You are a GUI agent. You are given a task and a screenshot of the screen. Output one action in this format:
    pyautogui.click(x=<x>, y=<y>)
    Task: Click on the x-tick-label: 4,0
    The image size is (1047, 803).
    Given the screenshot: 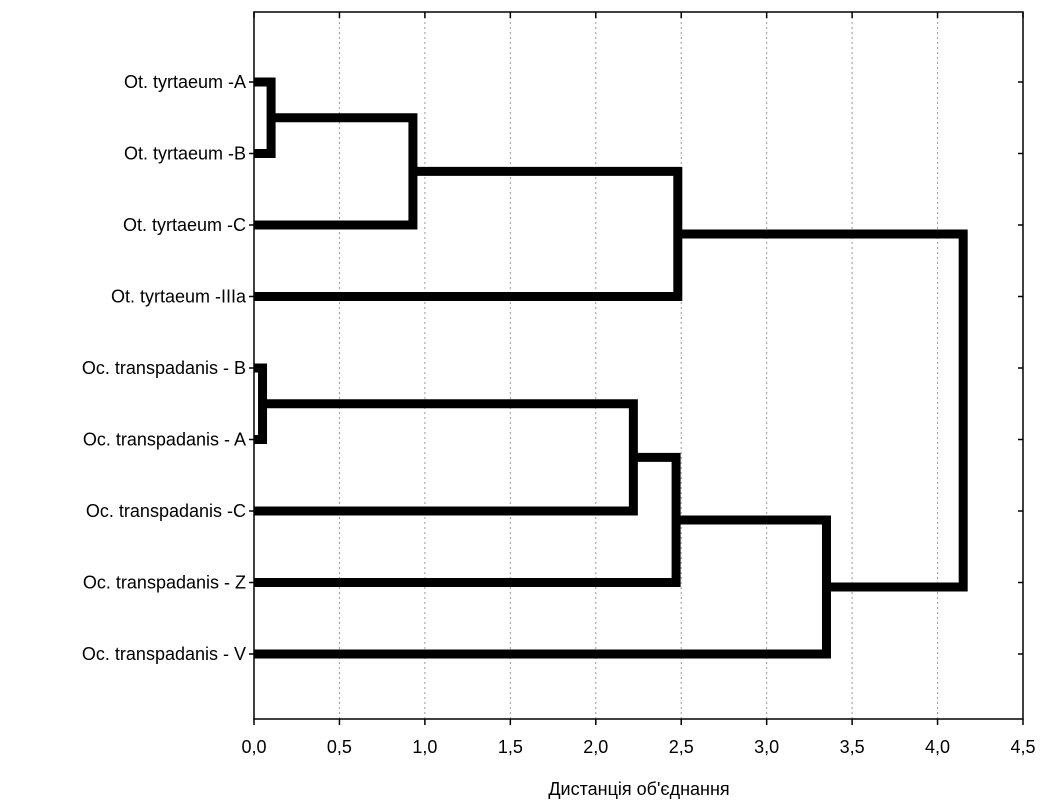 What is the action you would take?
    pyautogui.click(x=937, y=747)
    